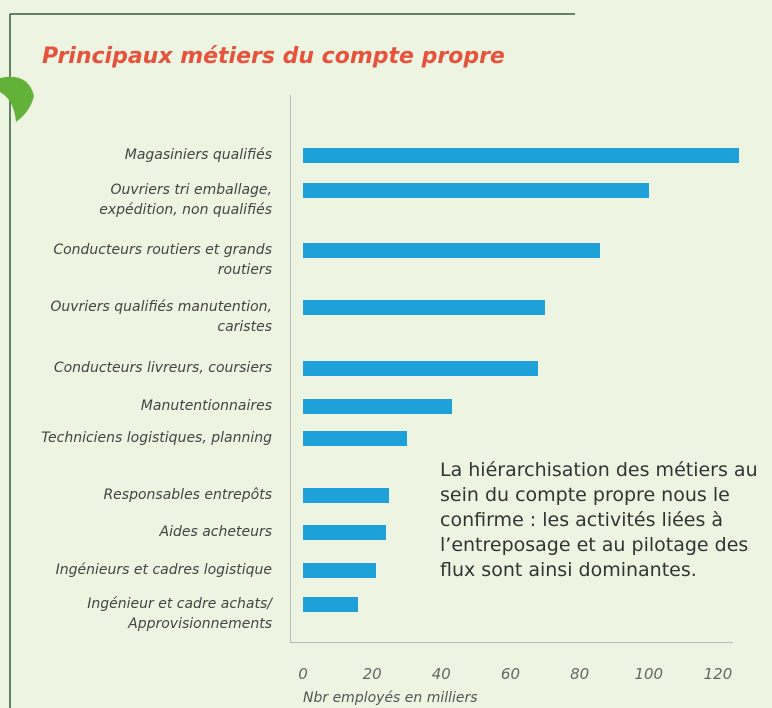  What do you see at coordinates (290, 368) in the screenshot?
I see `y-axis` at bounding box center [290, 368].